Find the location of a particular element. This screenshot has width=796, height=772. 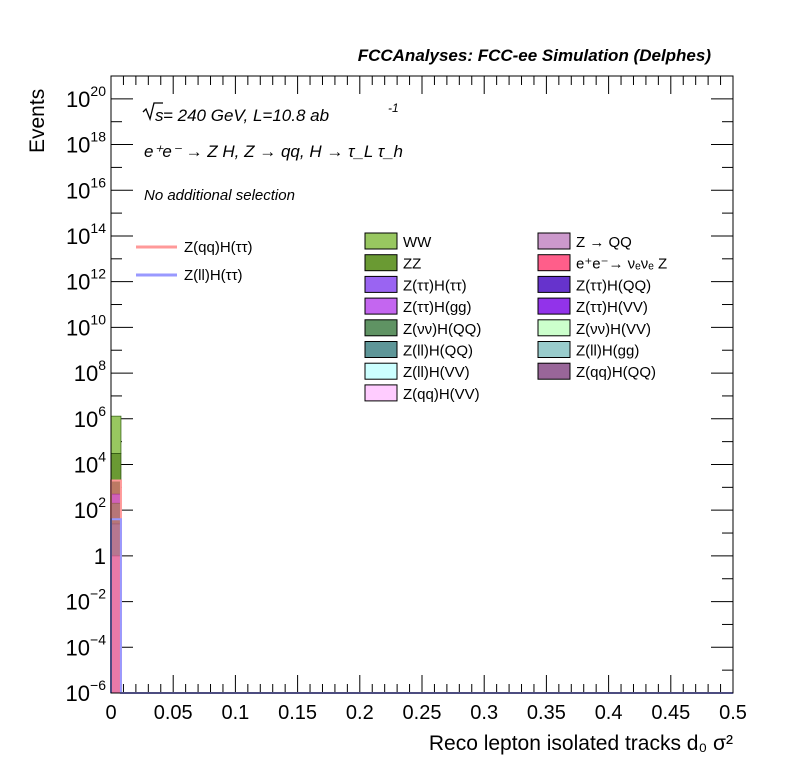

y-tick-label-9: 10¹² is located at coordinates (86, 280).